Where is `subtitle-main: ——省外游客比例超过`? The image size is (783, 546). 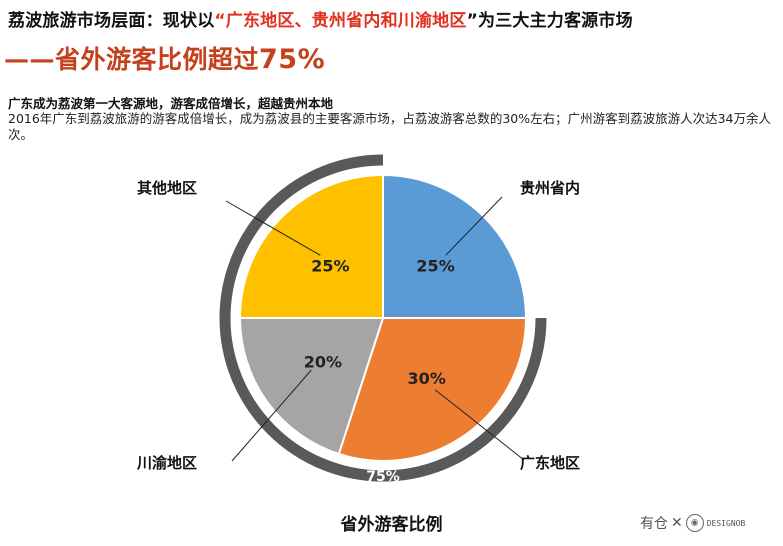
subtitle-main: ——省外游客比例超过 is located at coordinates (132, 59).